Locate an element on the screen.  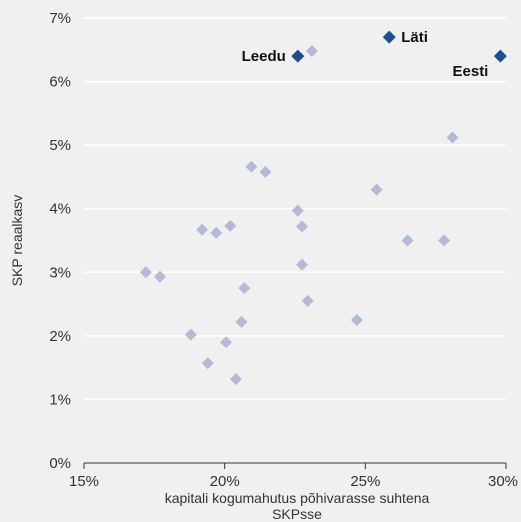
point-label: Eesti is located at coordinates (471, 71).